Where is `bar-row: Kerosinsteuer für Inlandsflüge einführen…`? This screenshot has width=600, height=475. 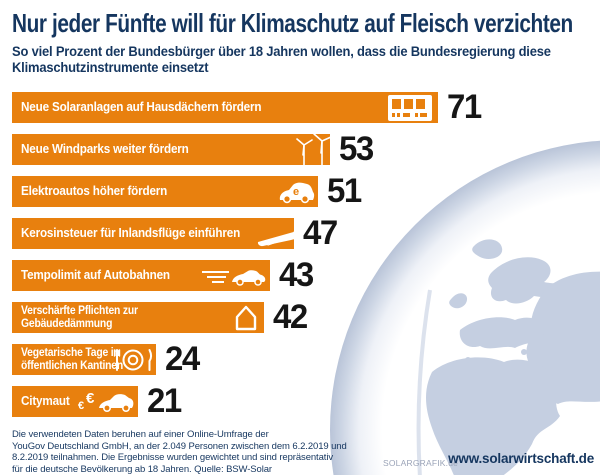 bar-row: Kerosinsteuer für Inlandsflüge einführen… is located at coordinates (247, 233).